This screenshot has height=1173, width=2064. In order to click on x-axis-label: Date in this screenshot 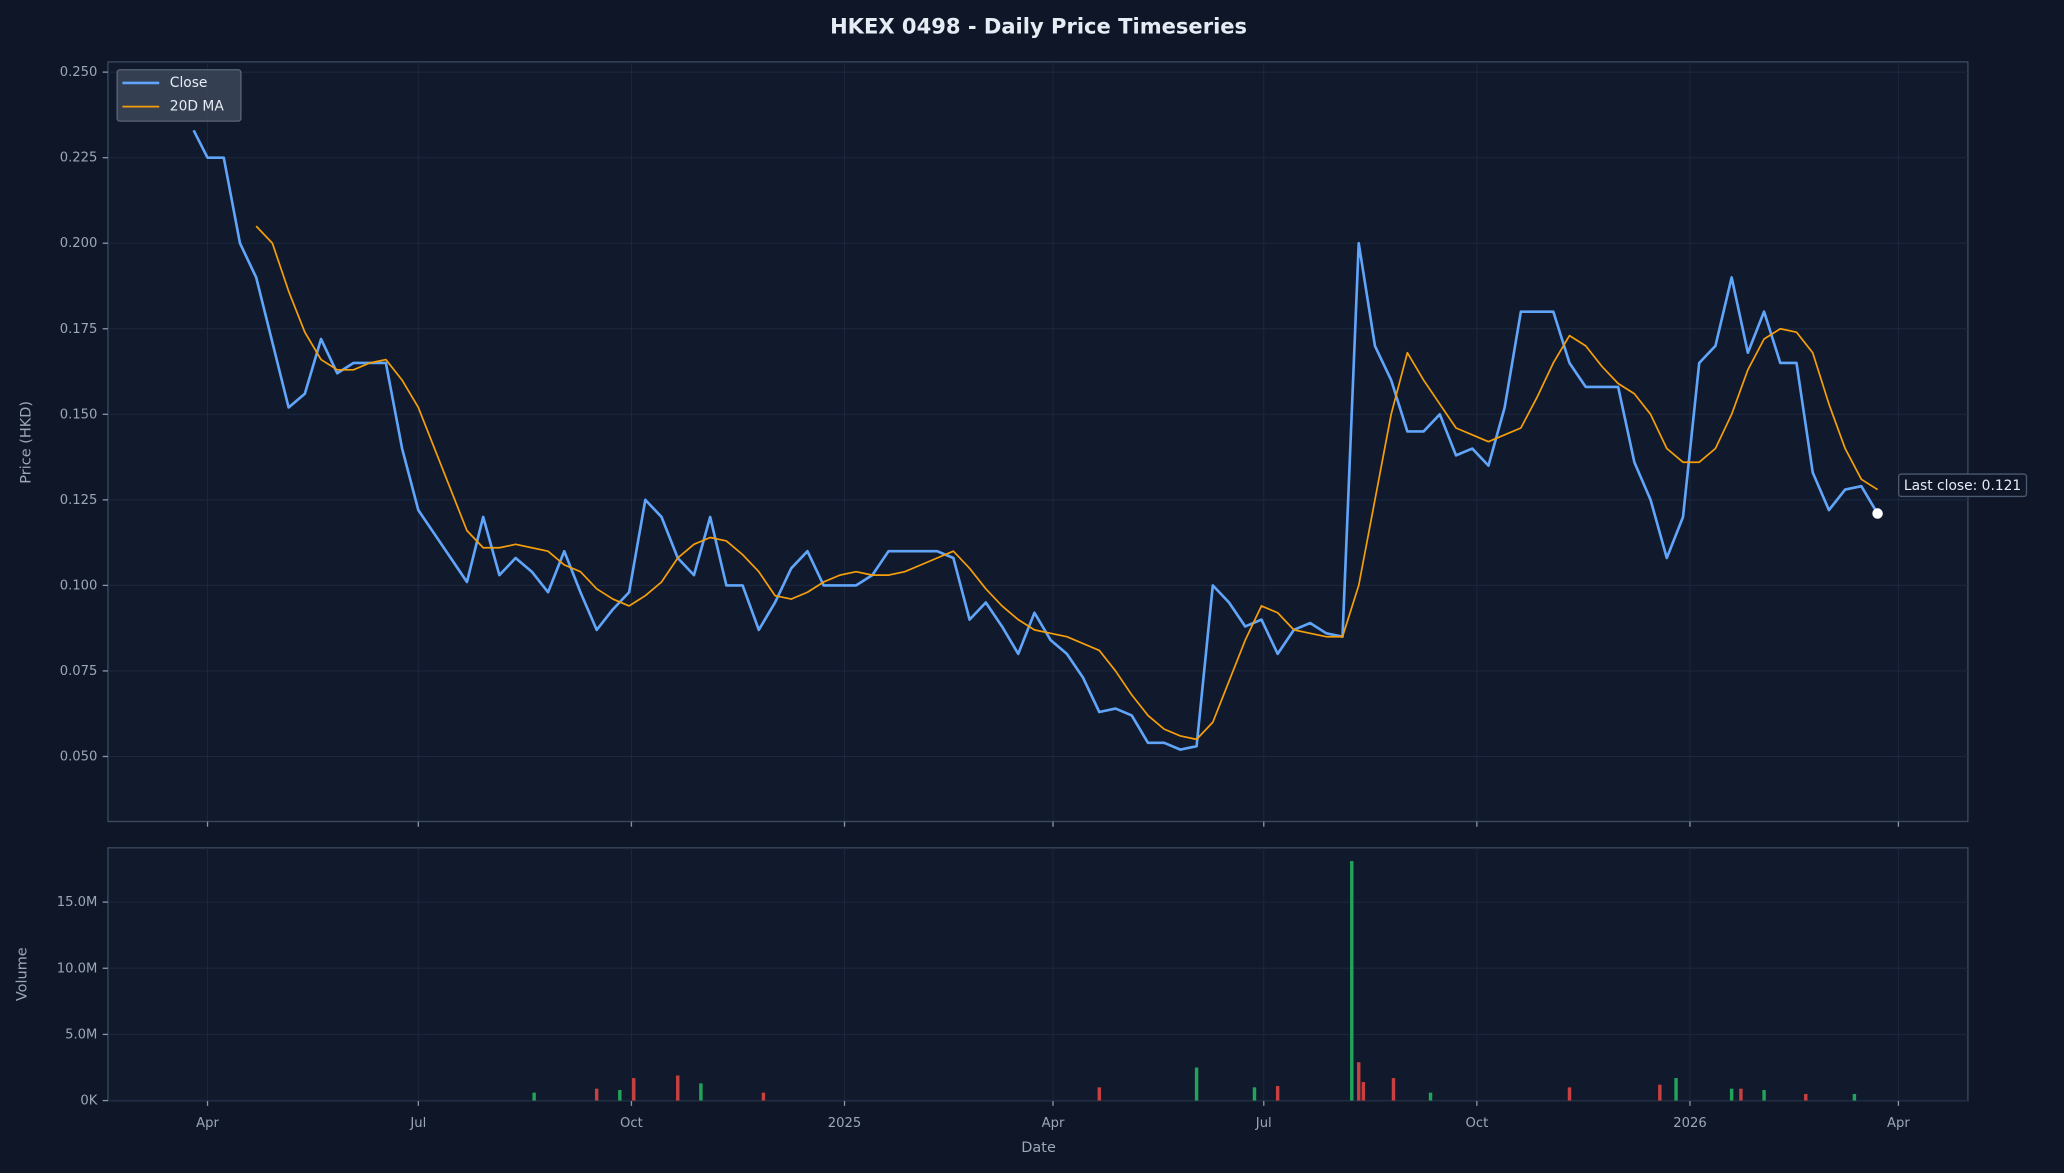, I will do `click(1038, 1148)`.